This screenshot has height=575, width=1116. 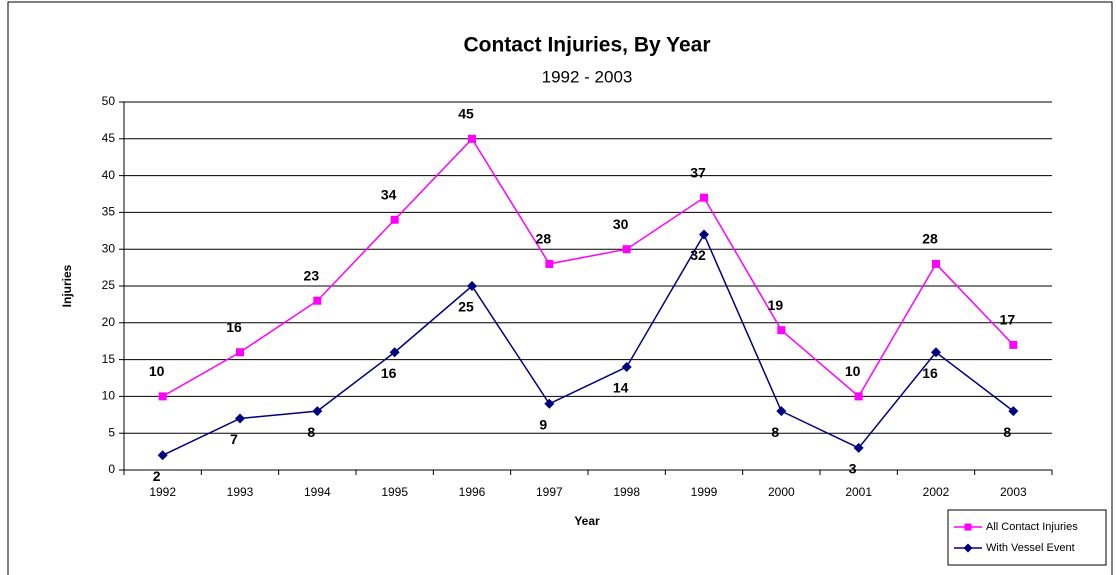 I want to click on x-tick-label: 2001, so click(x=858, y=492).